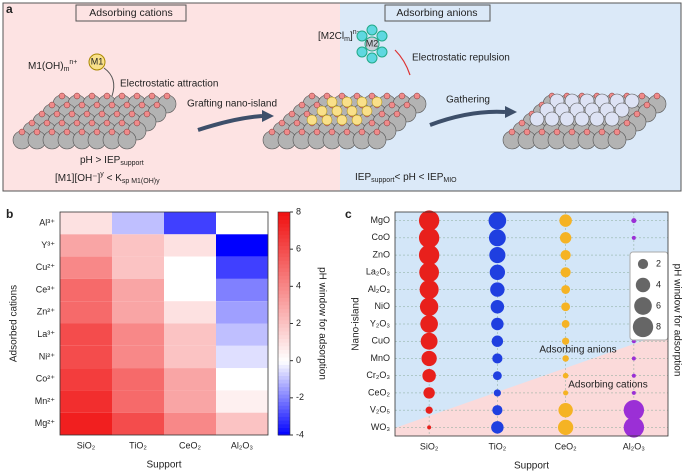 The height and width of the screenshot is (475, 685). What do you see at coordinates (321, 323) in the screenshot?
I see `colorbar-title: pH window for adsorption` at bounding box center [321, 323].